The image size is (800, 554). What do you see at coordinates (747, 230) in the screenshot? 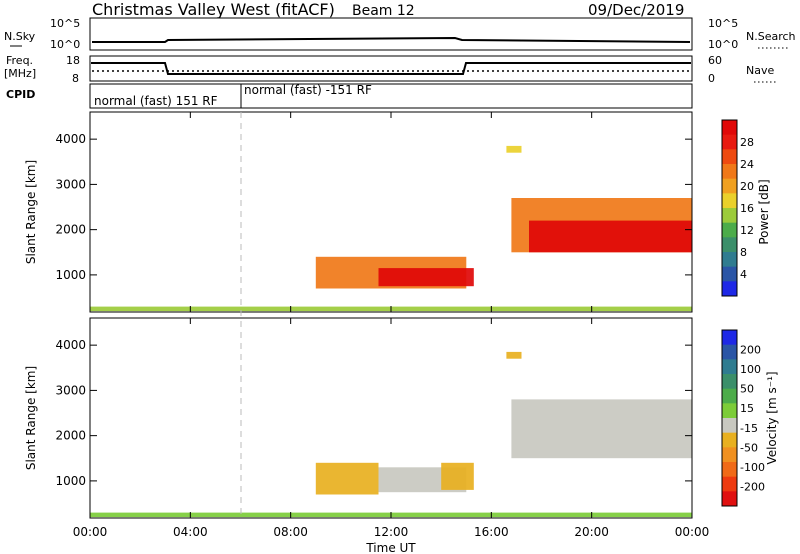
I see `colorbar-tick-label: 12` at bounding box center [747, 230].